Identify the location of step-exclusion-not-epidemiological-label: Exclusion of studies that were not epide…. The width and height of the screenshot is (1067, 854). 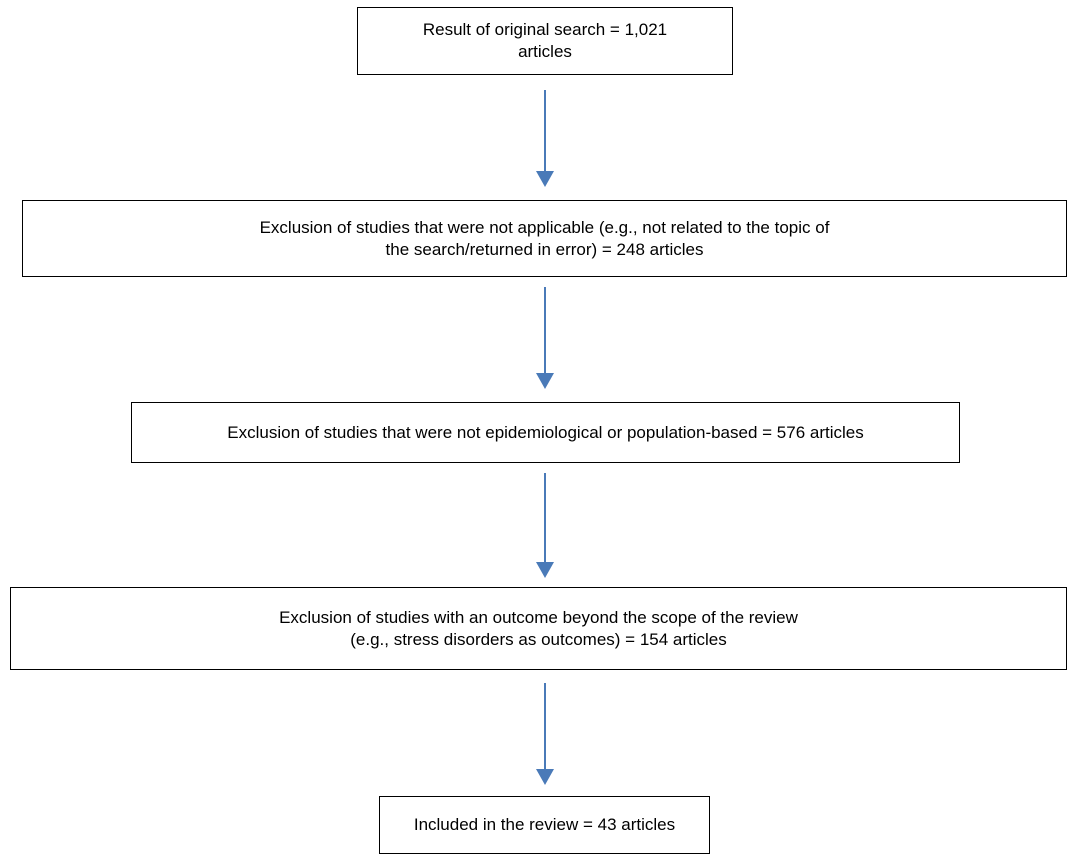
(545, 432).